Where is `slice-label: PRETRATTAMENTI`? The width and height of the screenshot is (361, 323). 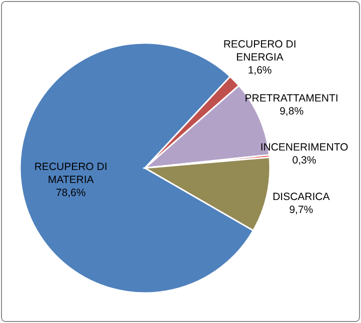 slice-label: PRETRATTAMENTI is located at coordinates (291, 98).